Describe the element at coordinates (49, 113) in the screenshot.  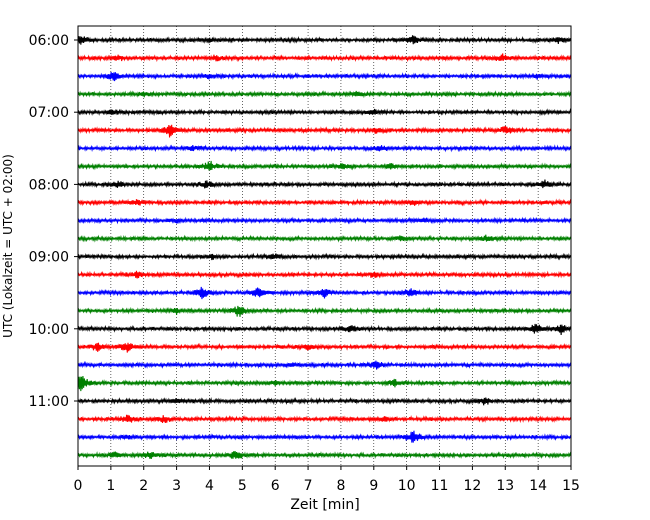
I see `y-tick-label: 07:00` at that location.